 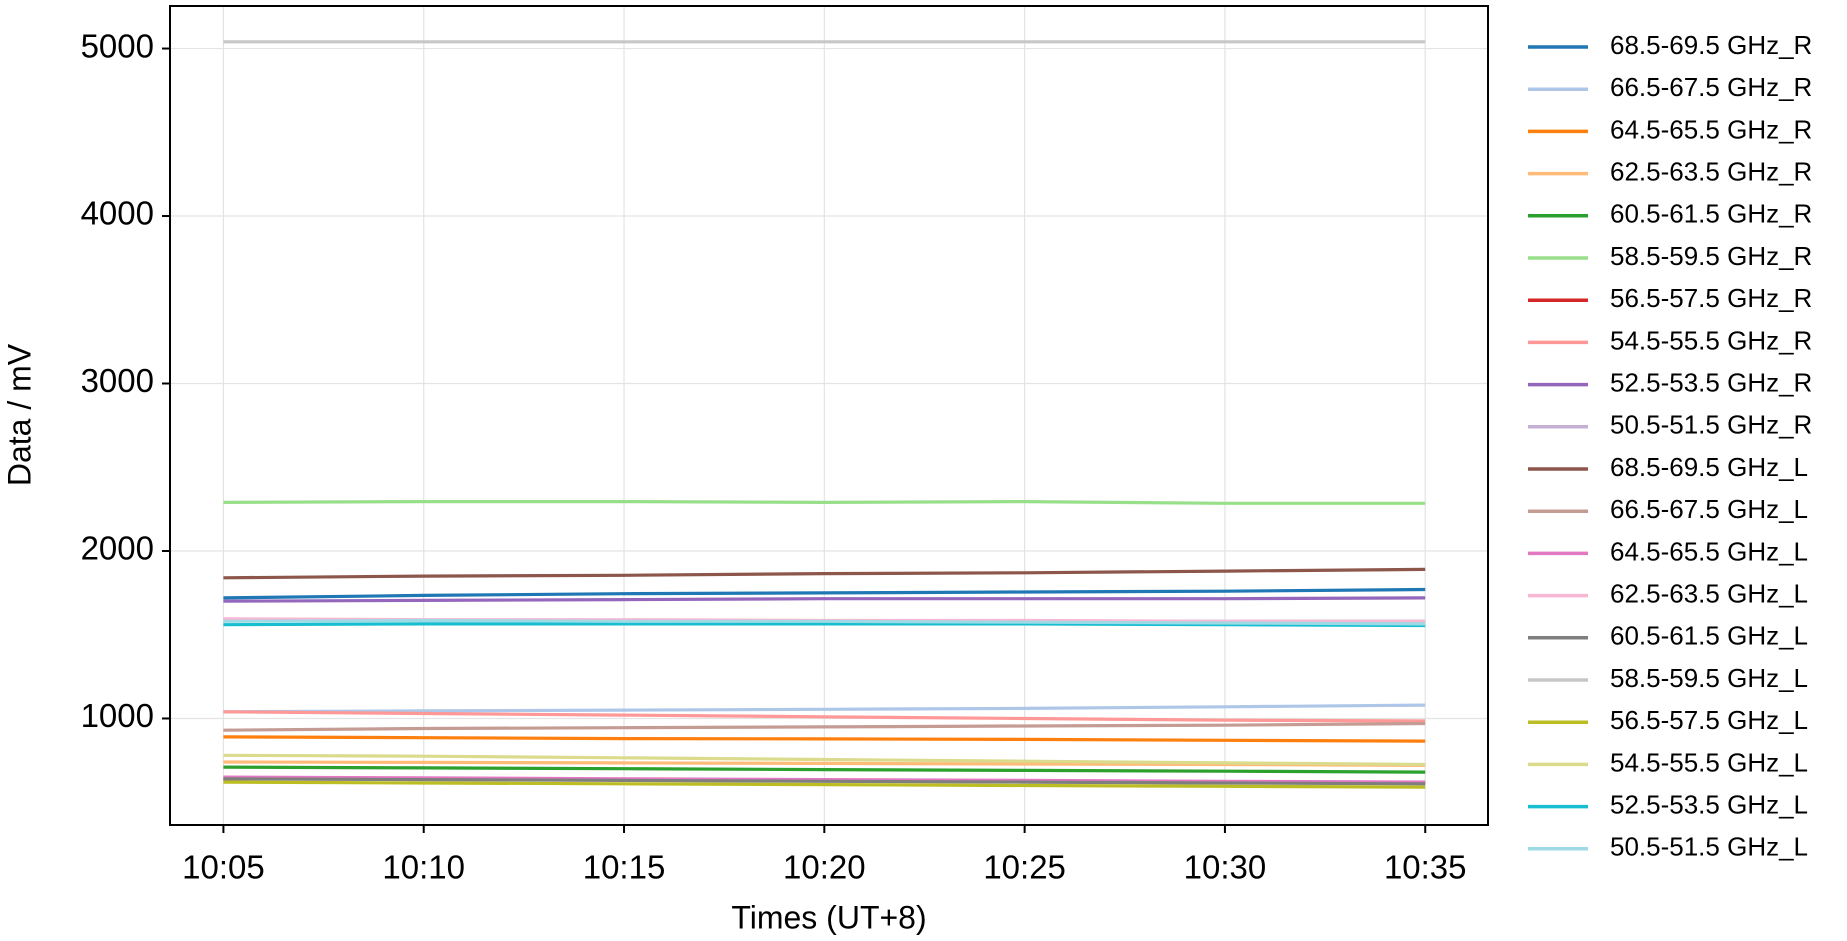 What do you see at coordinates (1711, 129) in the screenshot?
I see `legend-label: 64.5-65.5 GHz_R` at bounding box center [1711, 129].